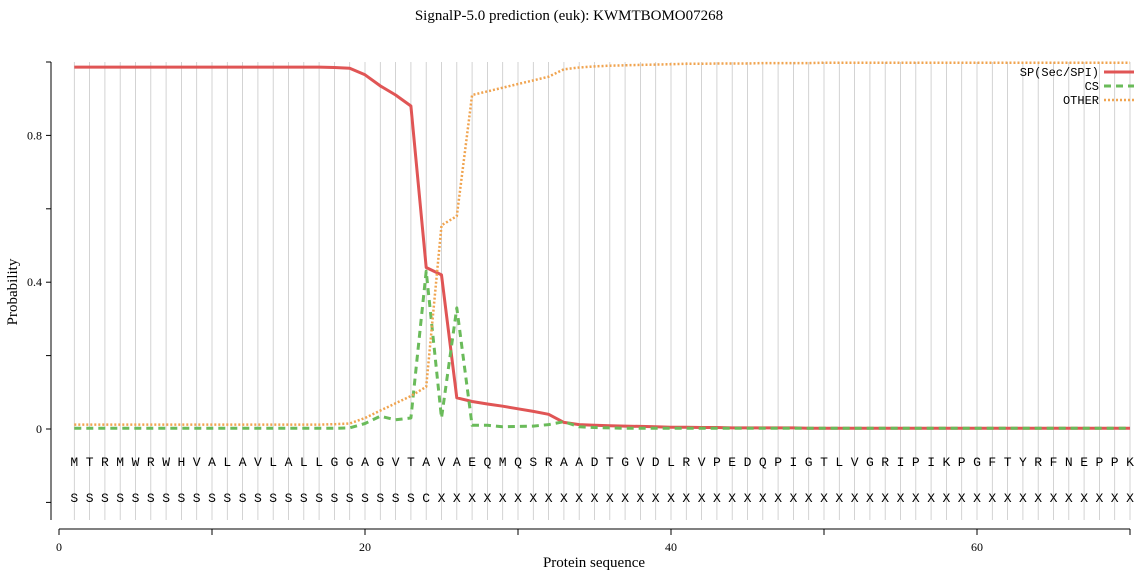 The image size is (1139, 572). I want to click on sequence-residue: Y, so click(1023, 462).